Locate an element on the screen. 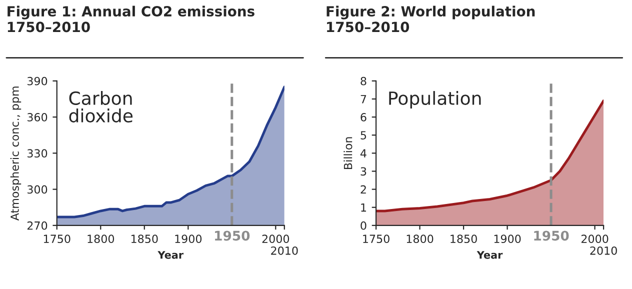 Image resolution: width=632 pixels, height=289 pixels. y-axis-title: Billion is located at coordinates (348, 153).